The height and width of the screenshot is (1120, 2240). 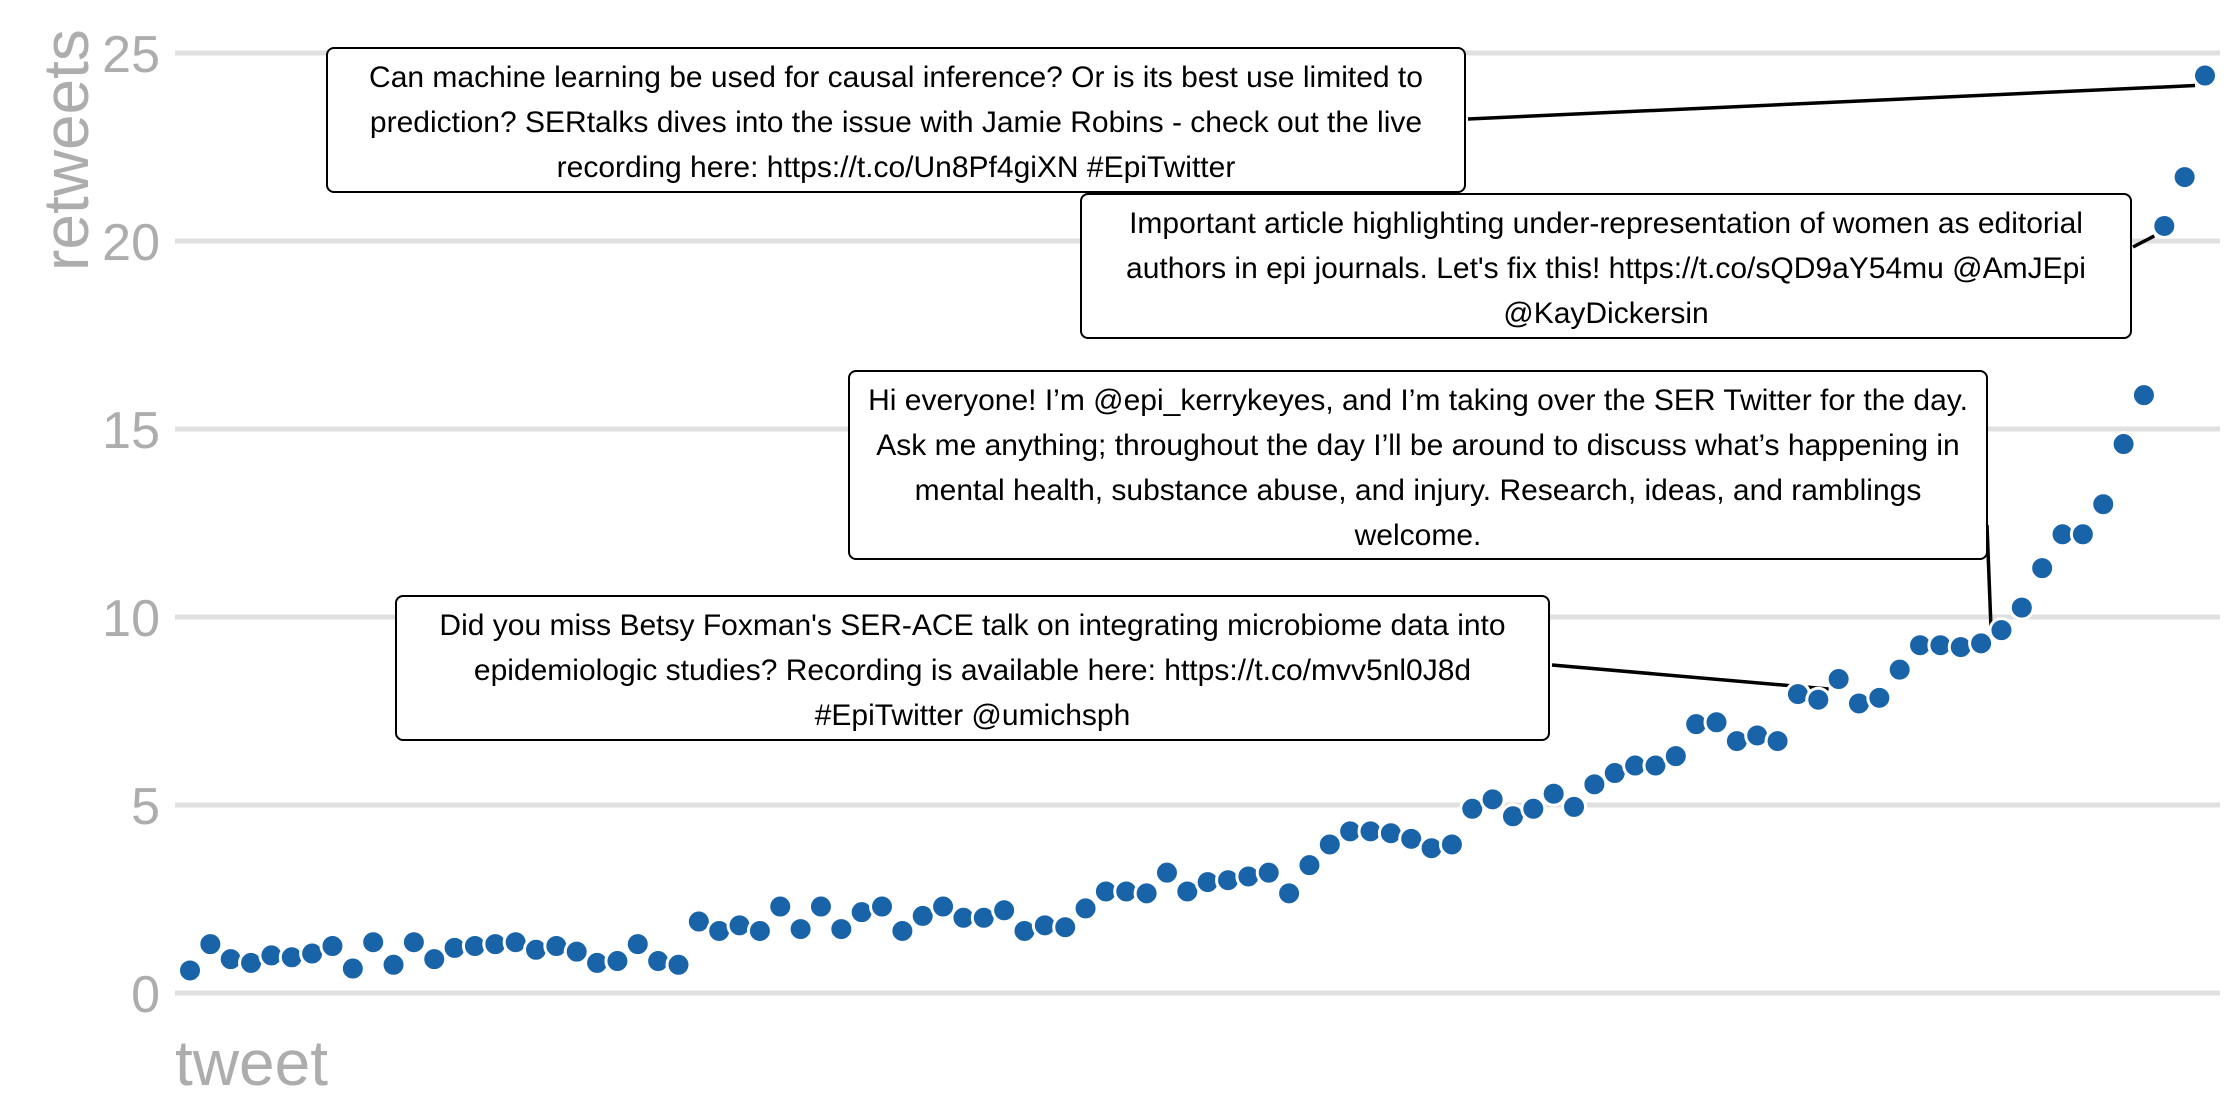 What do you see at coordinates (66, 150) in the screenshot?
I see `y-axis-label: retweets` at bounding box center [66, 150].